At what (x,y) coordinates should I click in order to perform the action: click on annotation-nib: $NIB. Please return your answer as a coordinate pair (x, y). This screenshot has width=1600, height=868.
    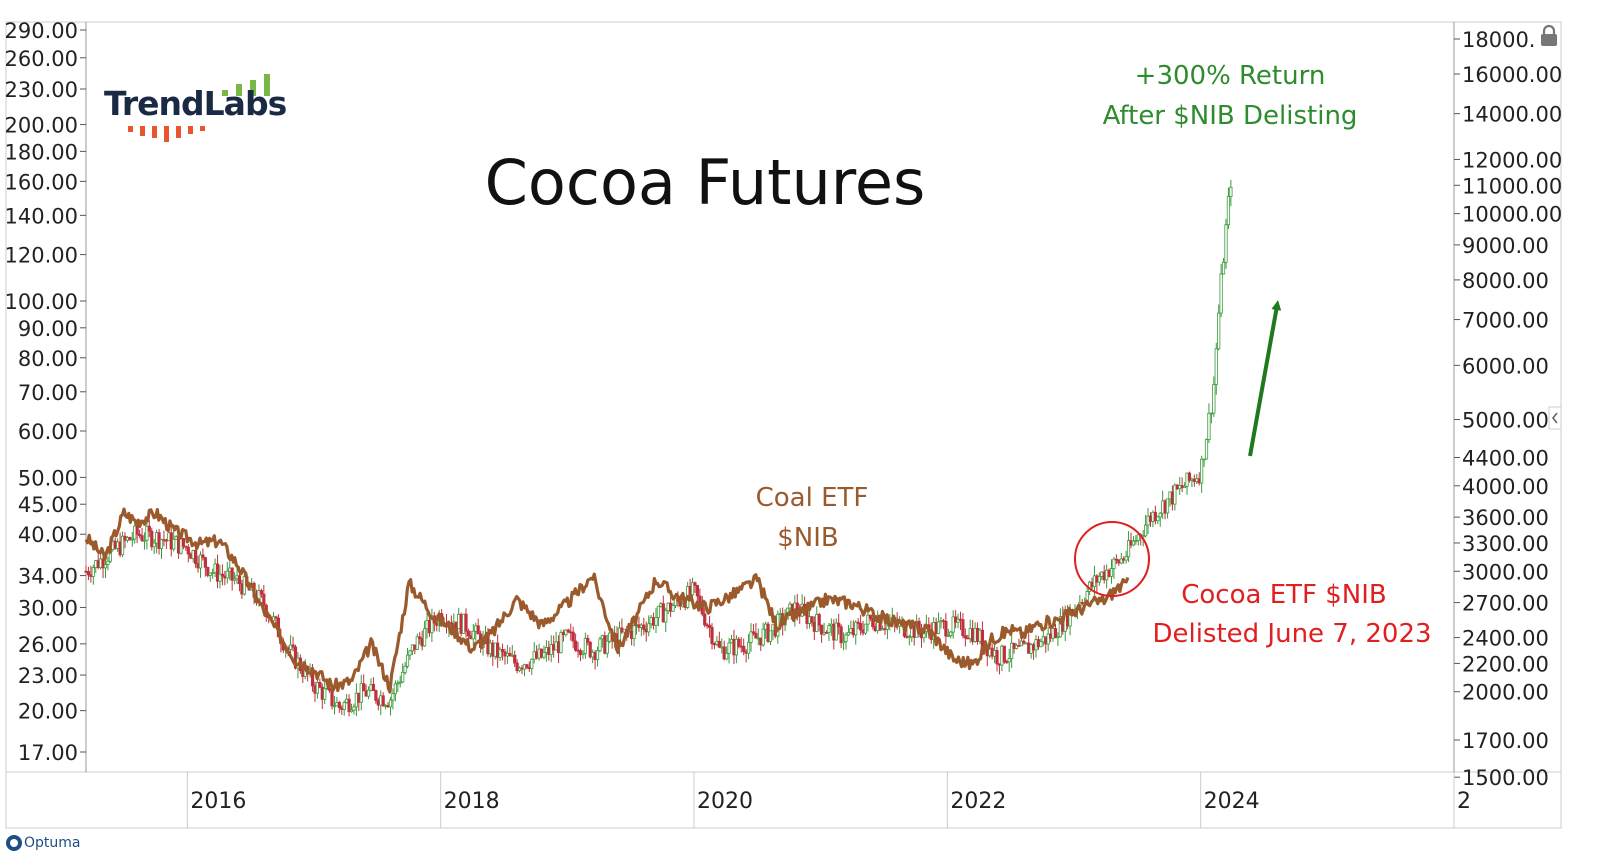
    Looking at the image, I should click on (808, 538).